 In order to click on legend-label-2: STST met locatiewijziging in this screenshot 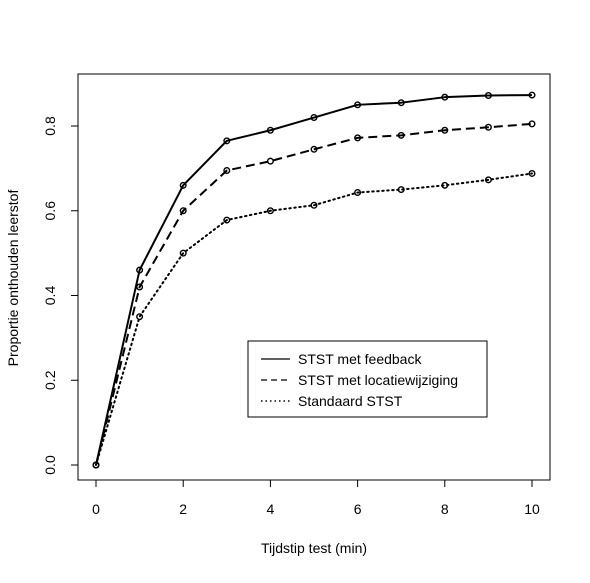, I will do `click(378, 380)`.